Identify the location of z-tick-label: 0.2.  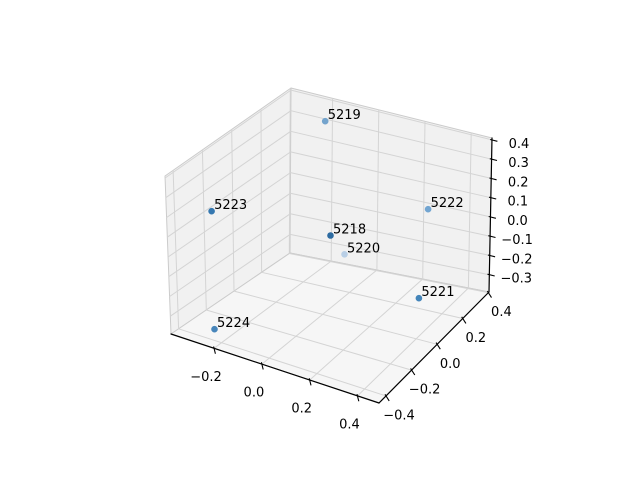
(518, 182).